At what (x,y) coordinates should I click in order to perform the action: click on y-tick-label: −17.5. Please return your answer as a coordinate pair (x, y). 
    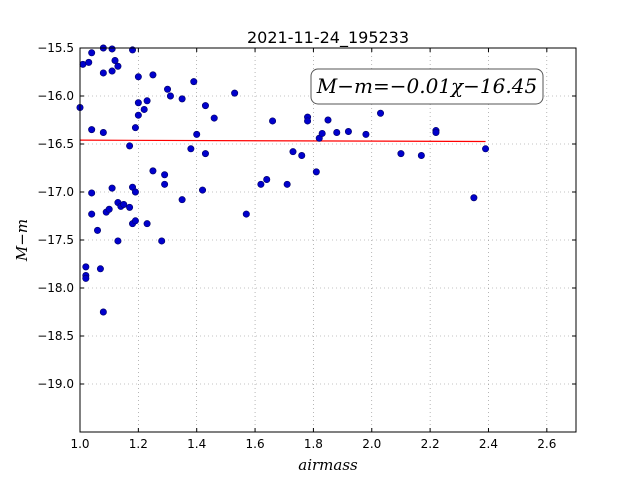
    Looking at the image, I should click on (55, 240).